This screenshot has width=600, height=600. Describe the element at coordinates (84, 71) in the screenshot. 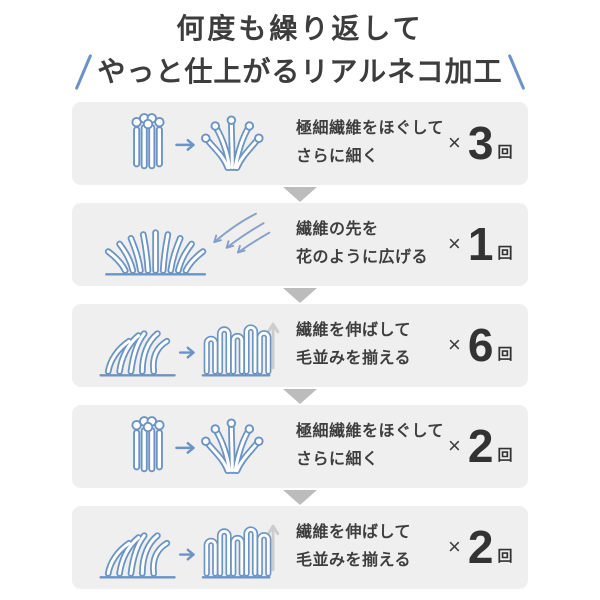

I see `left-slash-decoration` at that location.